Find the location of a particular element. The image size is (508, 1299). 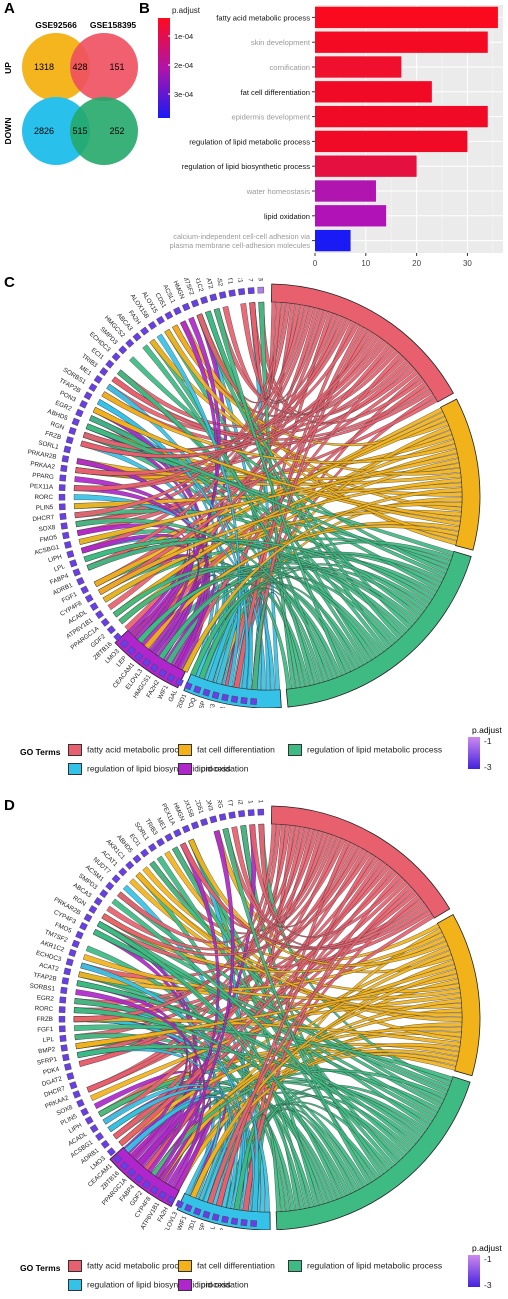

legend-label: regulation of lipid metabolic process is located at coordinates (375, 1265).